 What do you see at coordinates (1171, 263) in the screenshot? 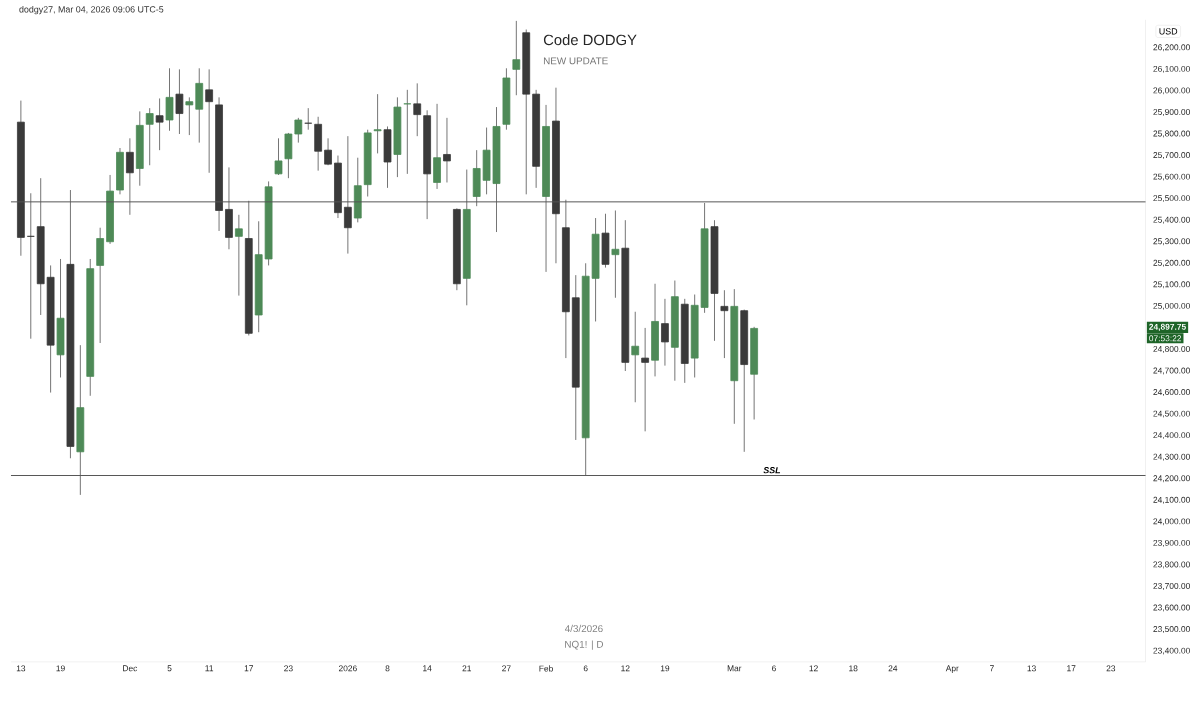
I see `y-tick-label: 25,200.00` at bounding box center [1171, 263].